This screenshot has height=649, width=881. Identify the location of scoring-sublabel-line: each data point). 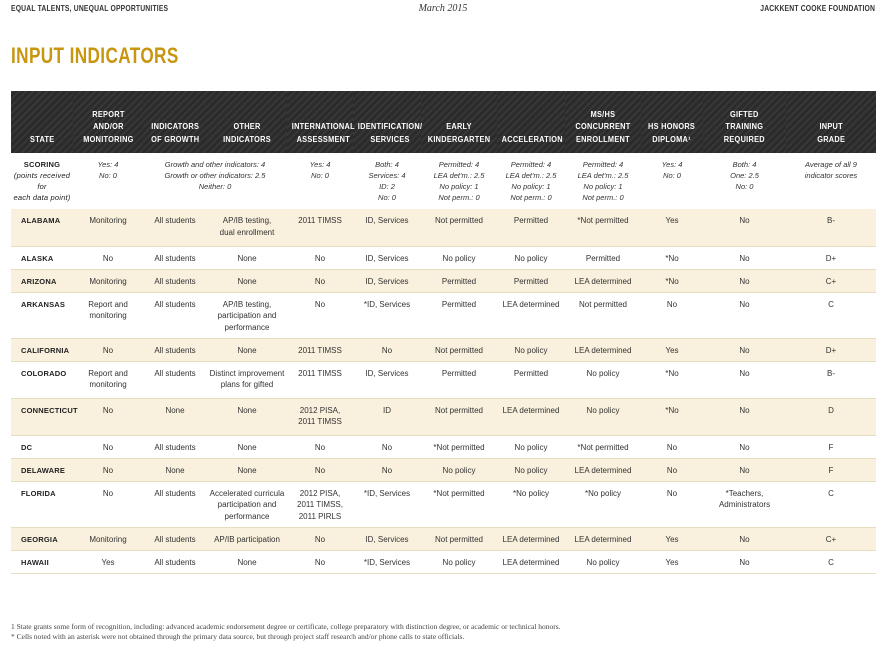
(42, 197).